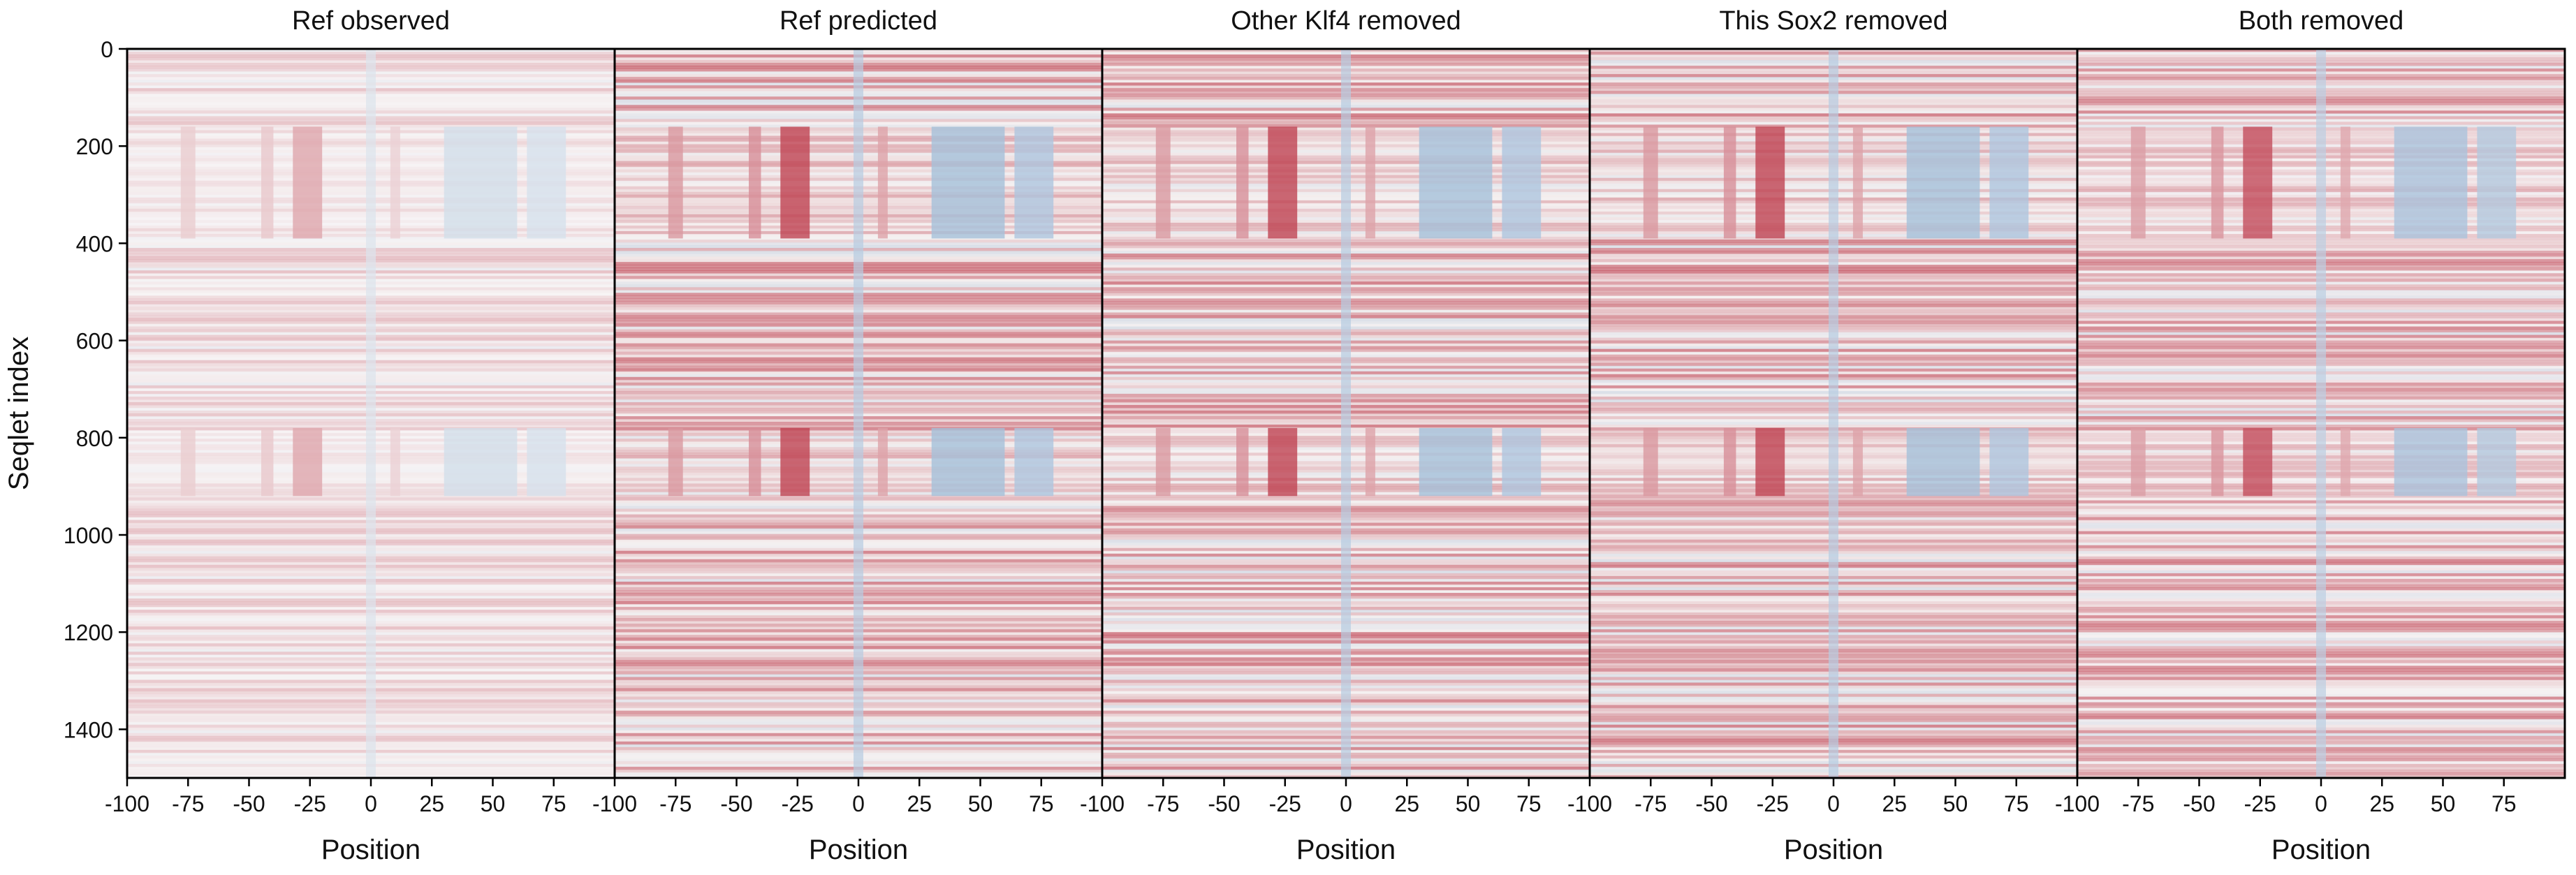 The width and height of the screenshot is (2576, 875). I want to click on panel-title: Ref predicted, so click(858, 21).